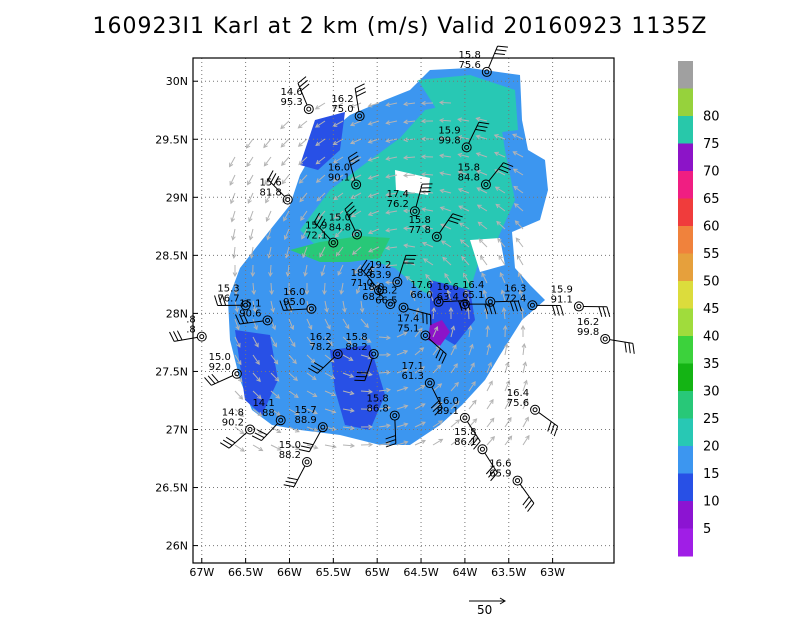  What do you see at coordinates (177, 81) in the screenshot?
I see `lat-tick-label: 30N` at bounding box center [177, 81].